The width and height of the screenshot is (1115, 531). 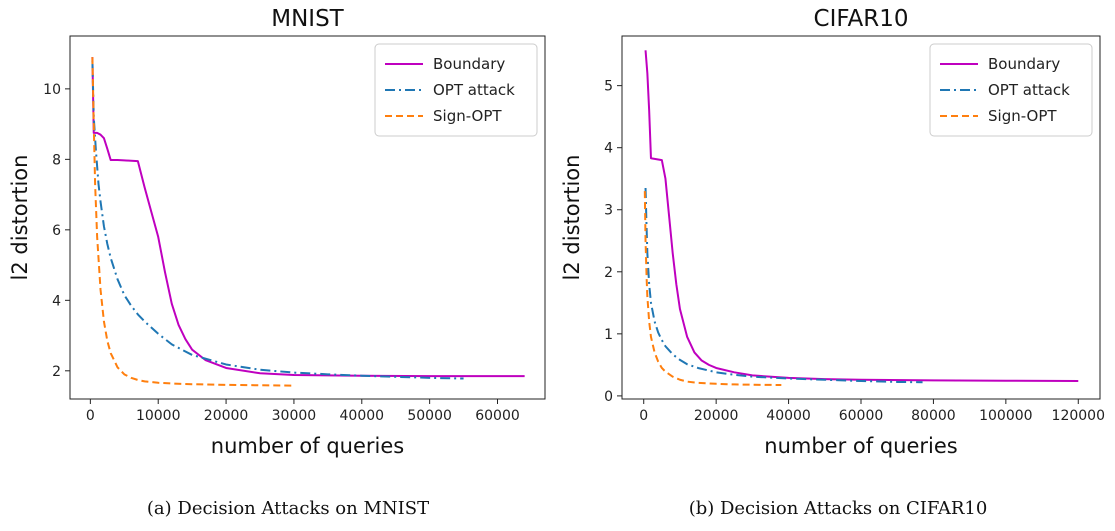 What do you see at coordinates (288, 508) in the screenshot?
I see `figure-caption: (a) Decision Attacks on MNIST` at bounding box center [288, 508].